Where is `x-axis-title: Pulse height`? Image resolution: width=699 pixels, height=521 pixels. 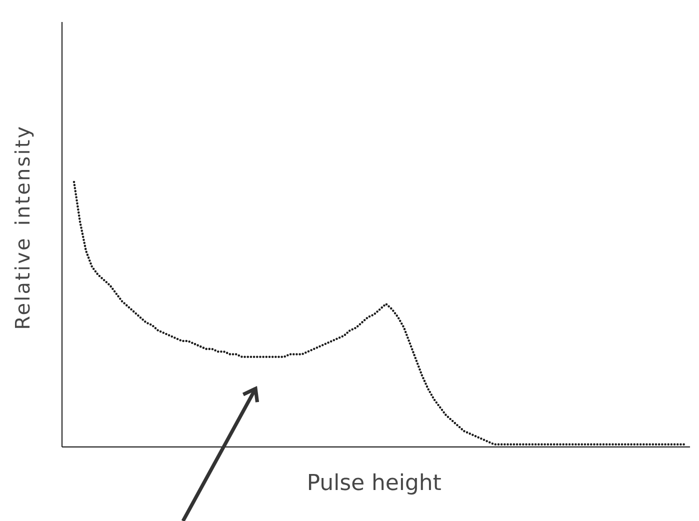
x-axis-title: Pulse height is located at coordinates (375, 484).